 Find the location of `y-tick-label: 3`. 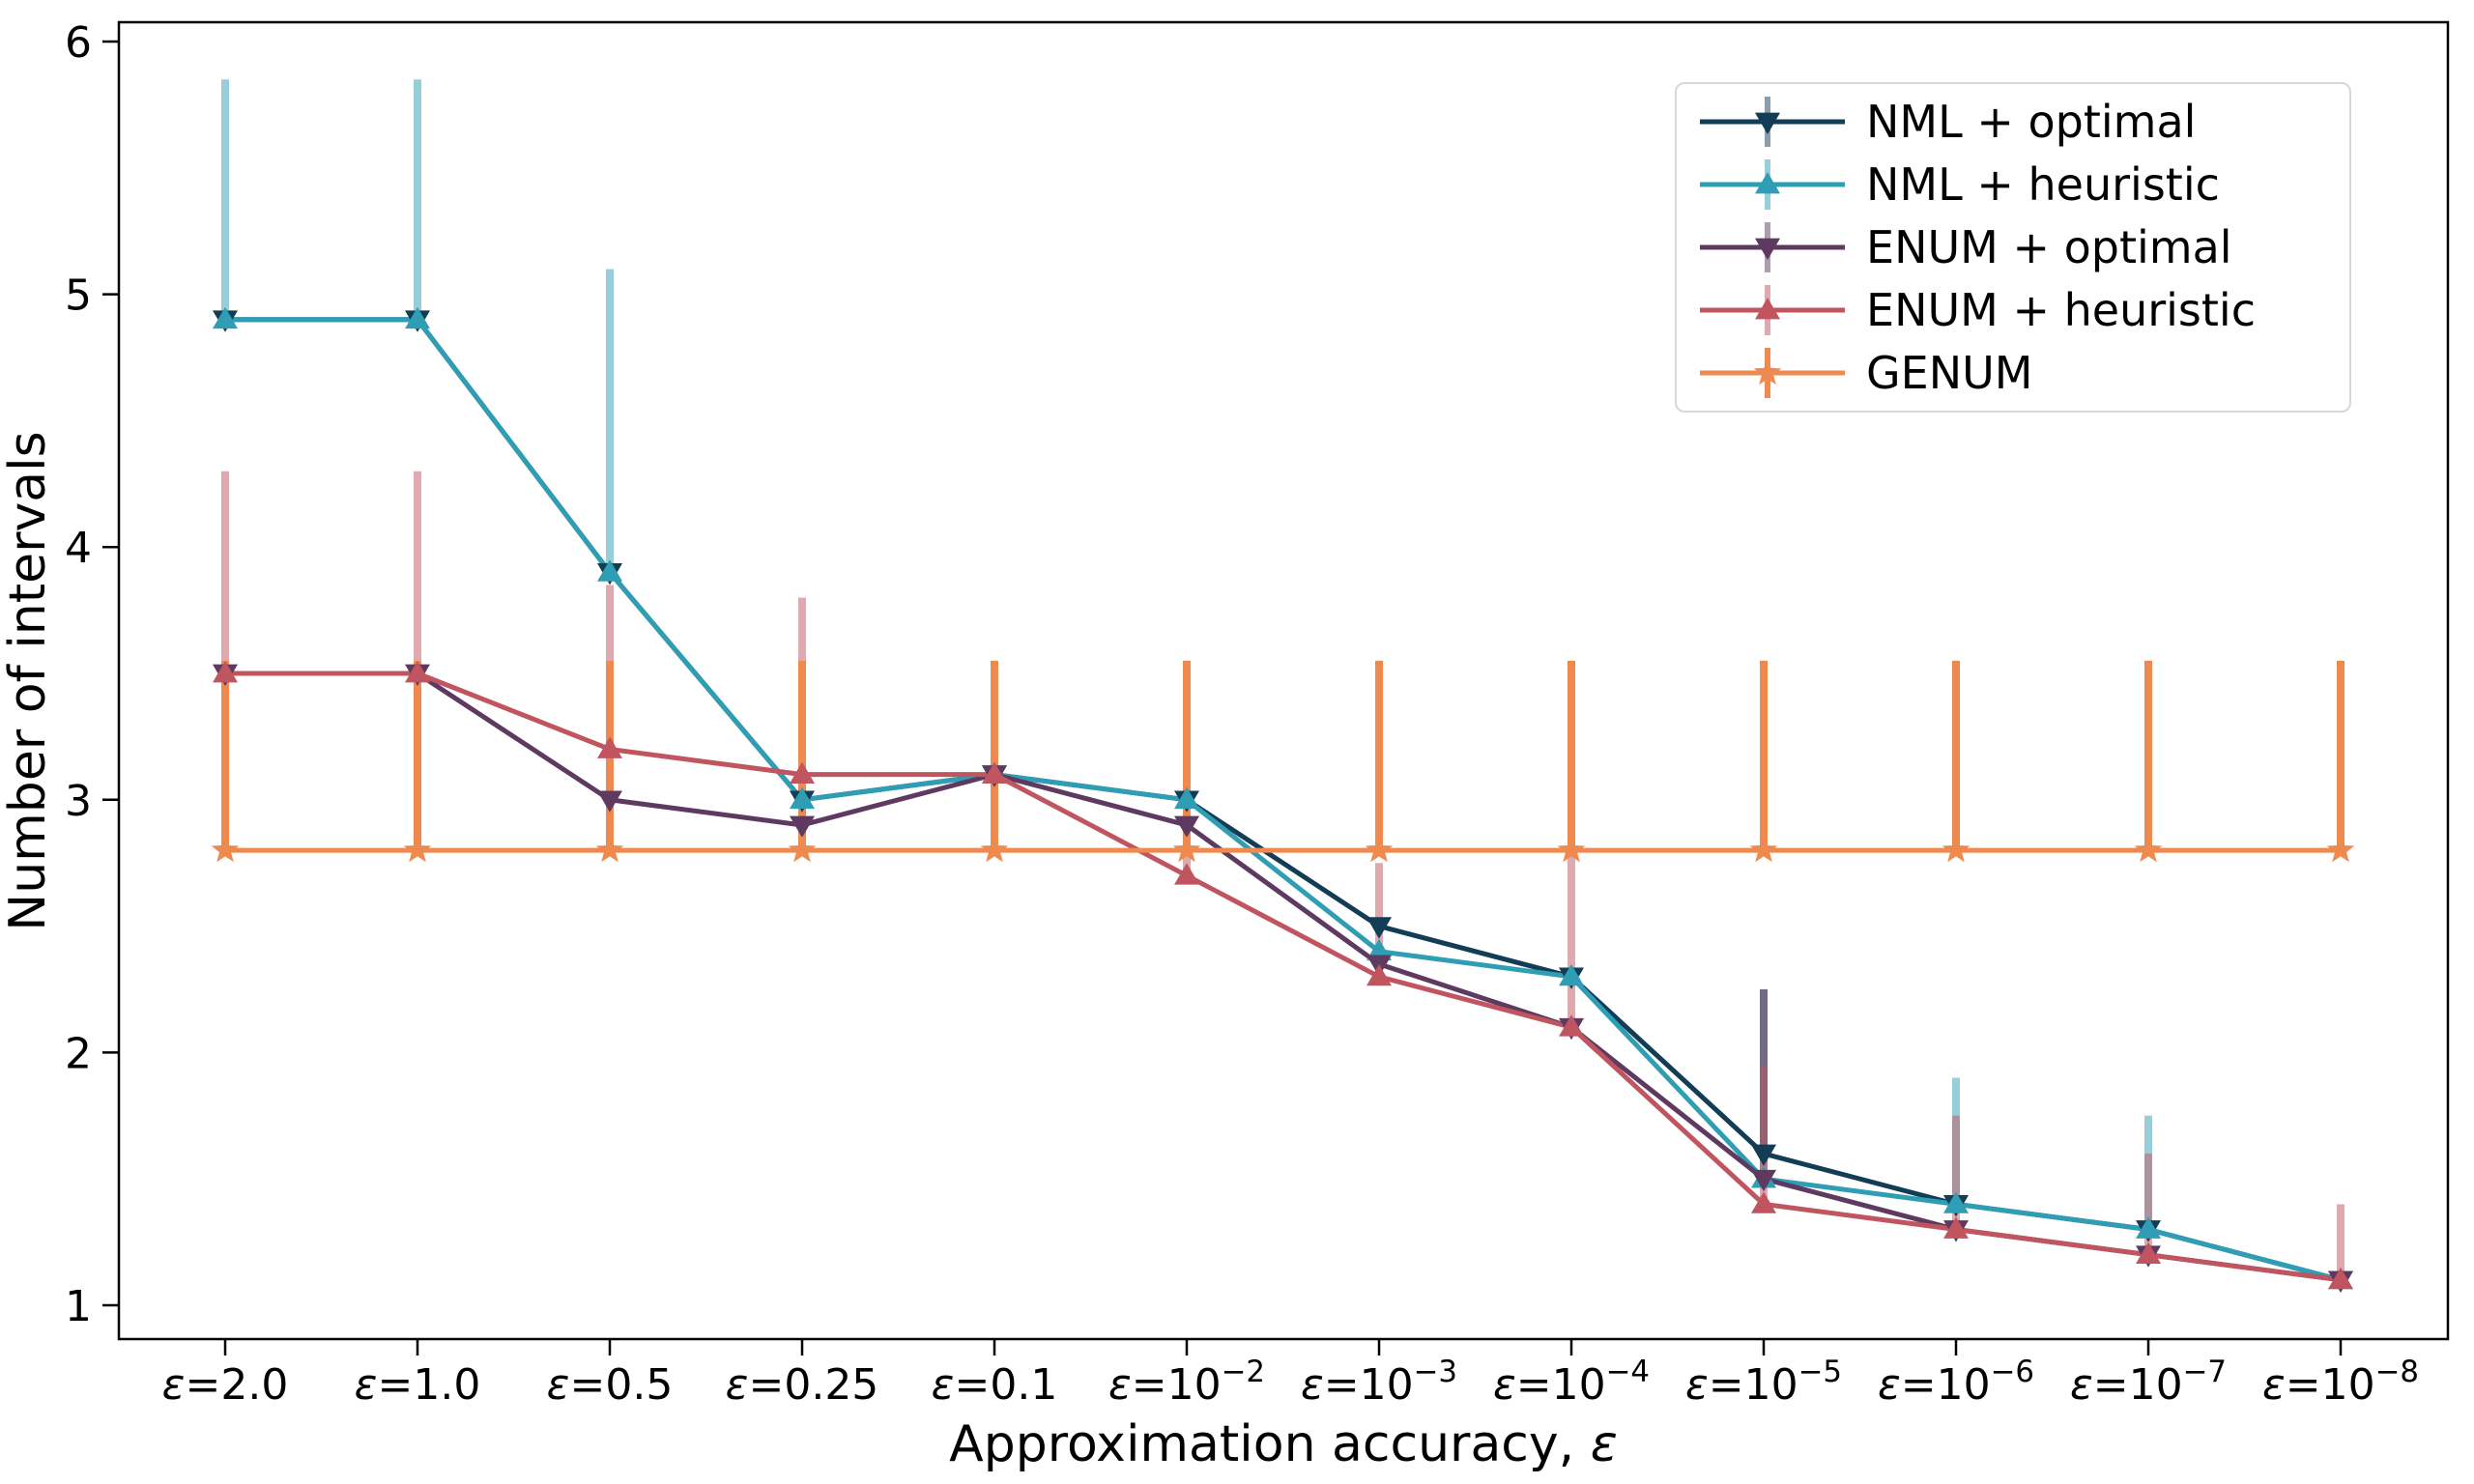

y-tick-label: 3 is located at coordinates (79, 802).